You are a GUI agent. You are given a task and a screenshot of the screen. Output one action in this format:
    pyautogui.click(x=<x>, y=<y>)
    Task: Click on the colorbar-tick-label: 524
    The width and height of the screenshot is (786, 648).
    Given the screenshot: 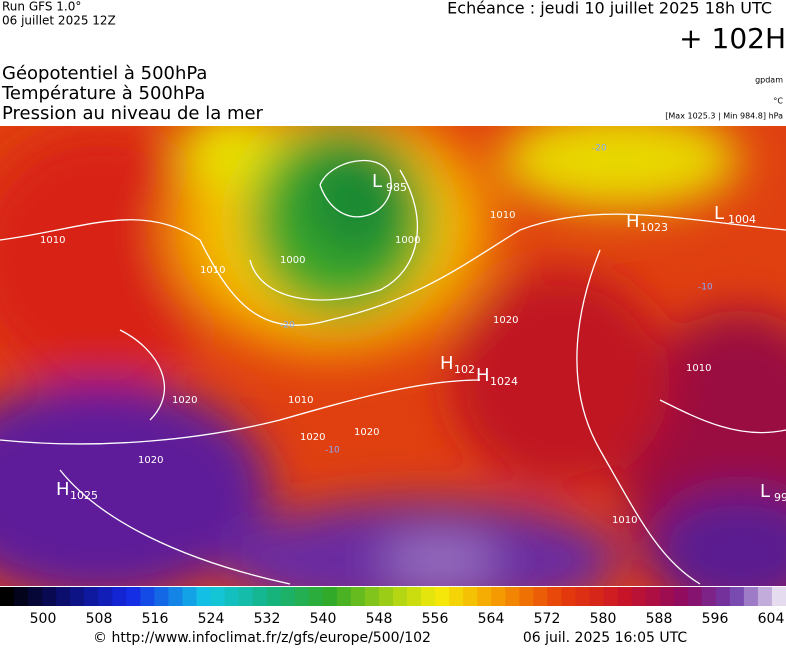 What is the action you would take?
    pyautogui.click(x=211, y=619)
    